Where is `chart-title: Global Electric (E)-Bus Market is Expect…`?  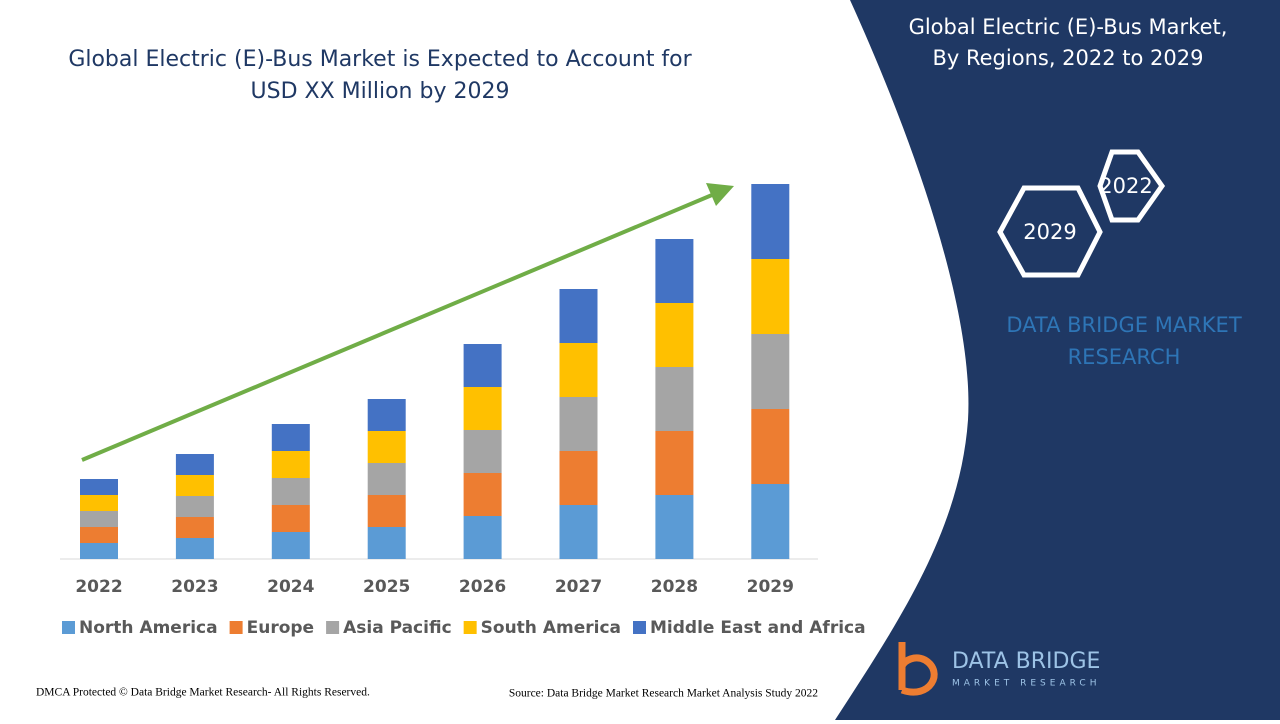
chart-title: Global Electric (E)-Bus Market is Expect… is located at coordinates (380, 59).